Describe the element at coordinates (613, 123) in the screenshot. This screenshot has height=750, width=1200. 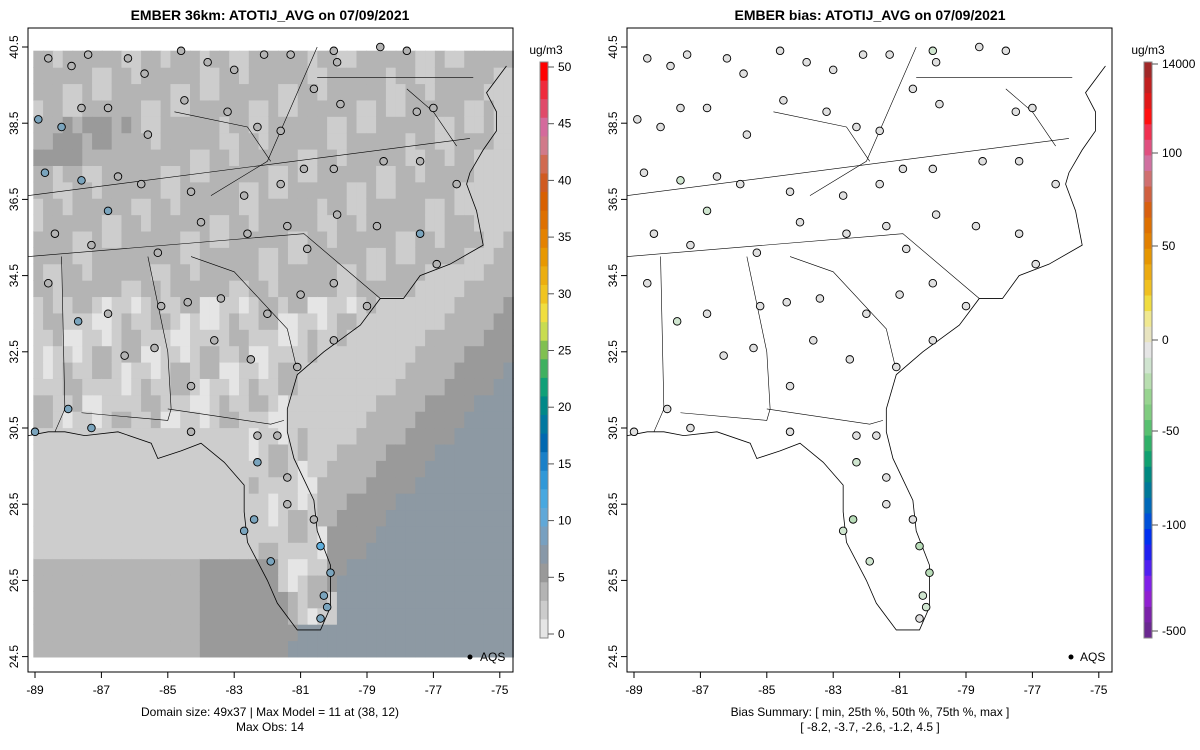
I see `y-tick-label: 38.5` at that location.